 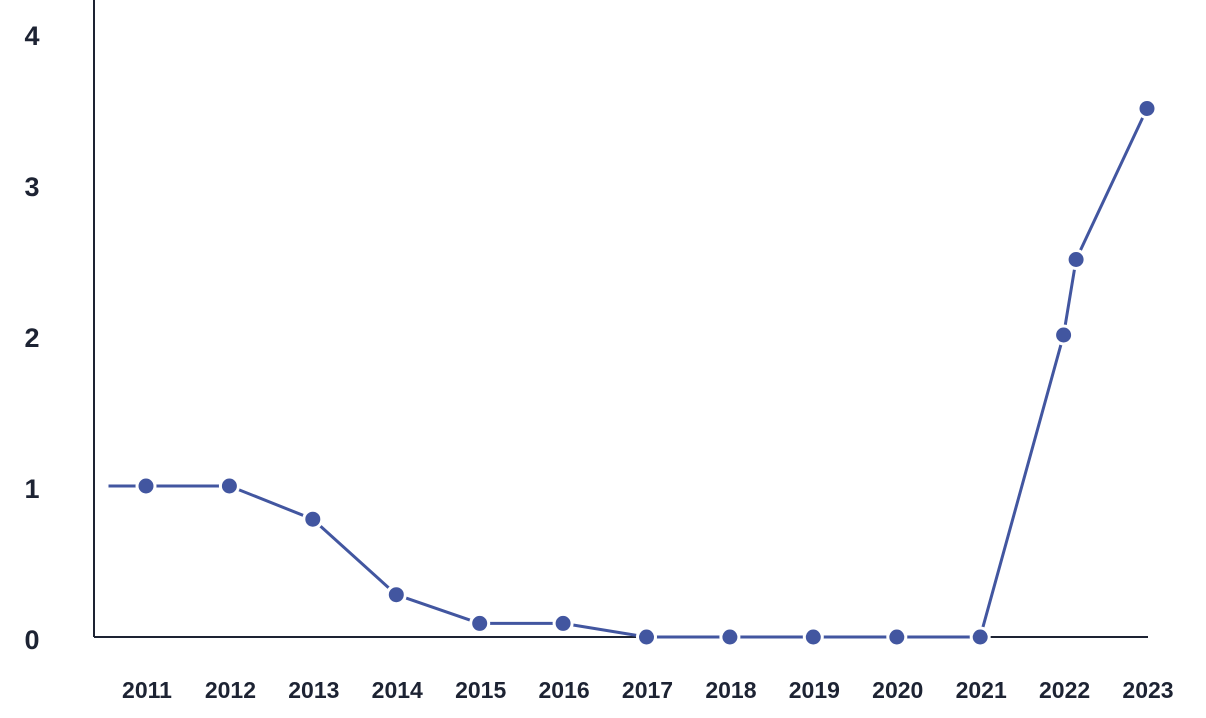 I want to click on y-tick-label: 2, so click(x=31, y=338).